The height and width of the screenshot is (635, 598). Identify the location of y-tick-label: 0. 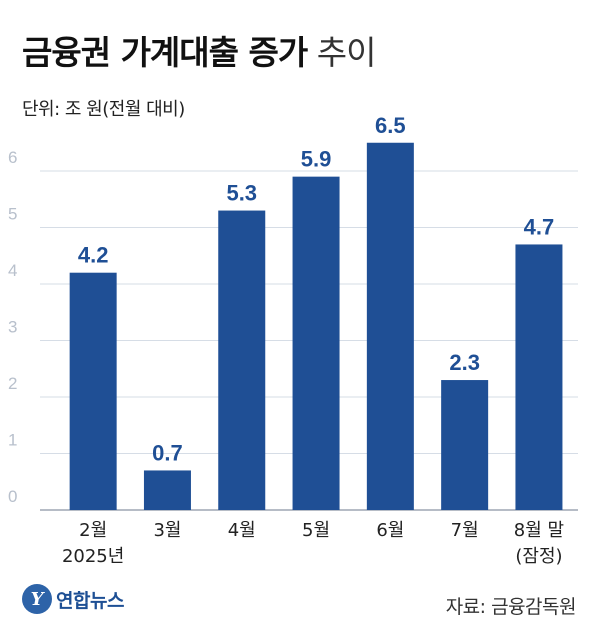
(12, 496).